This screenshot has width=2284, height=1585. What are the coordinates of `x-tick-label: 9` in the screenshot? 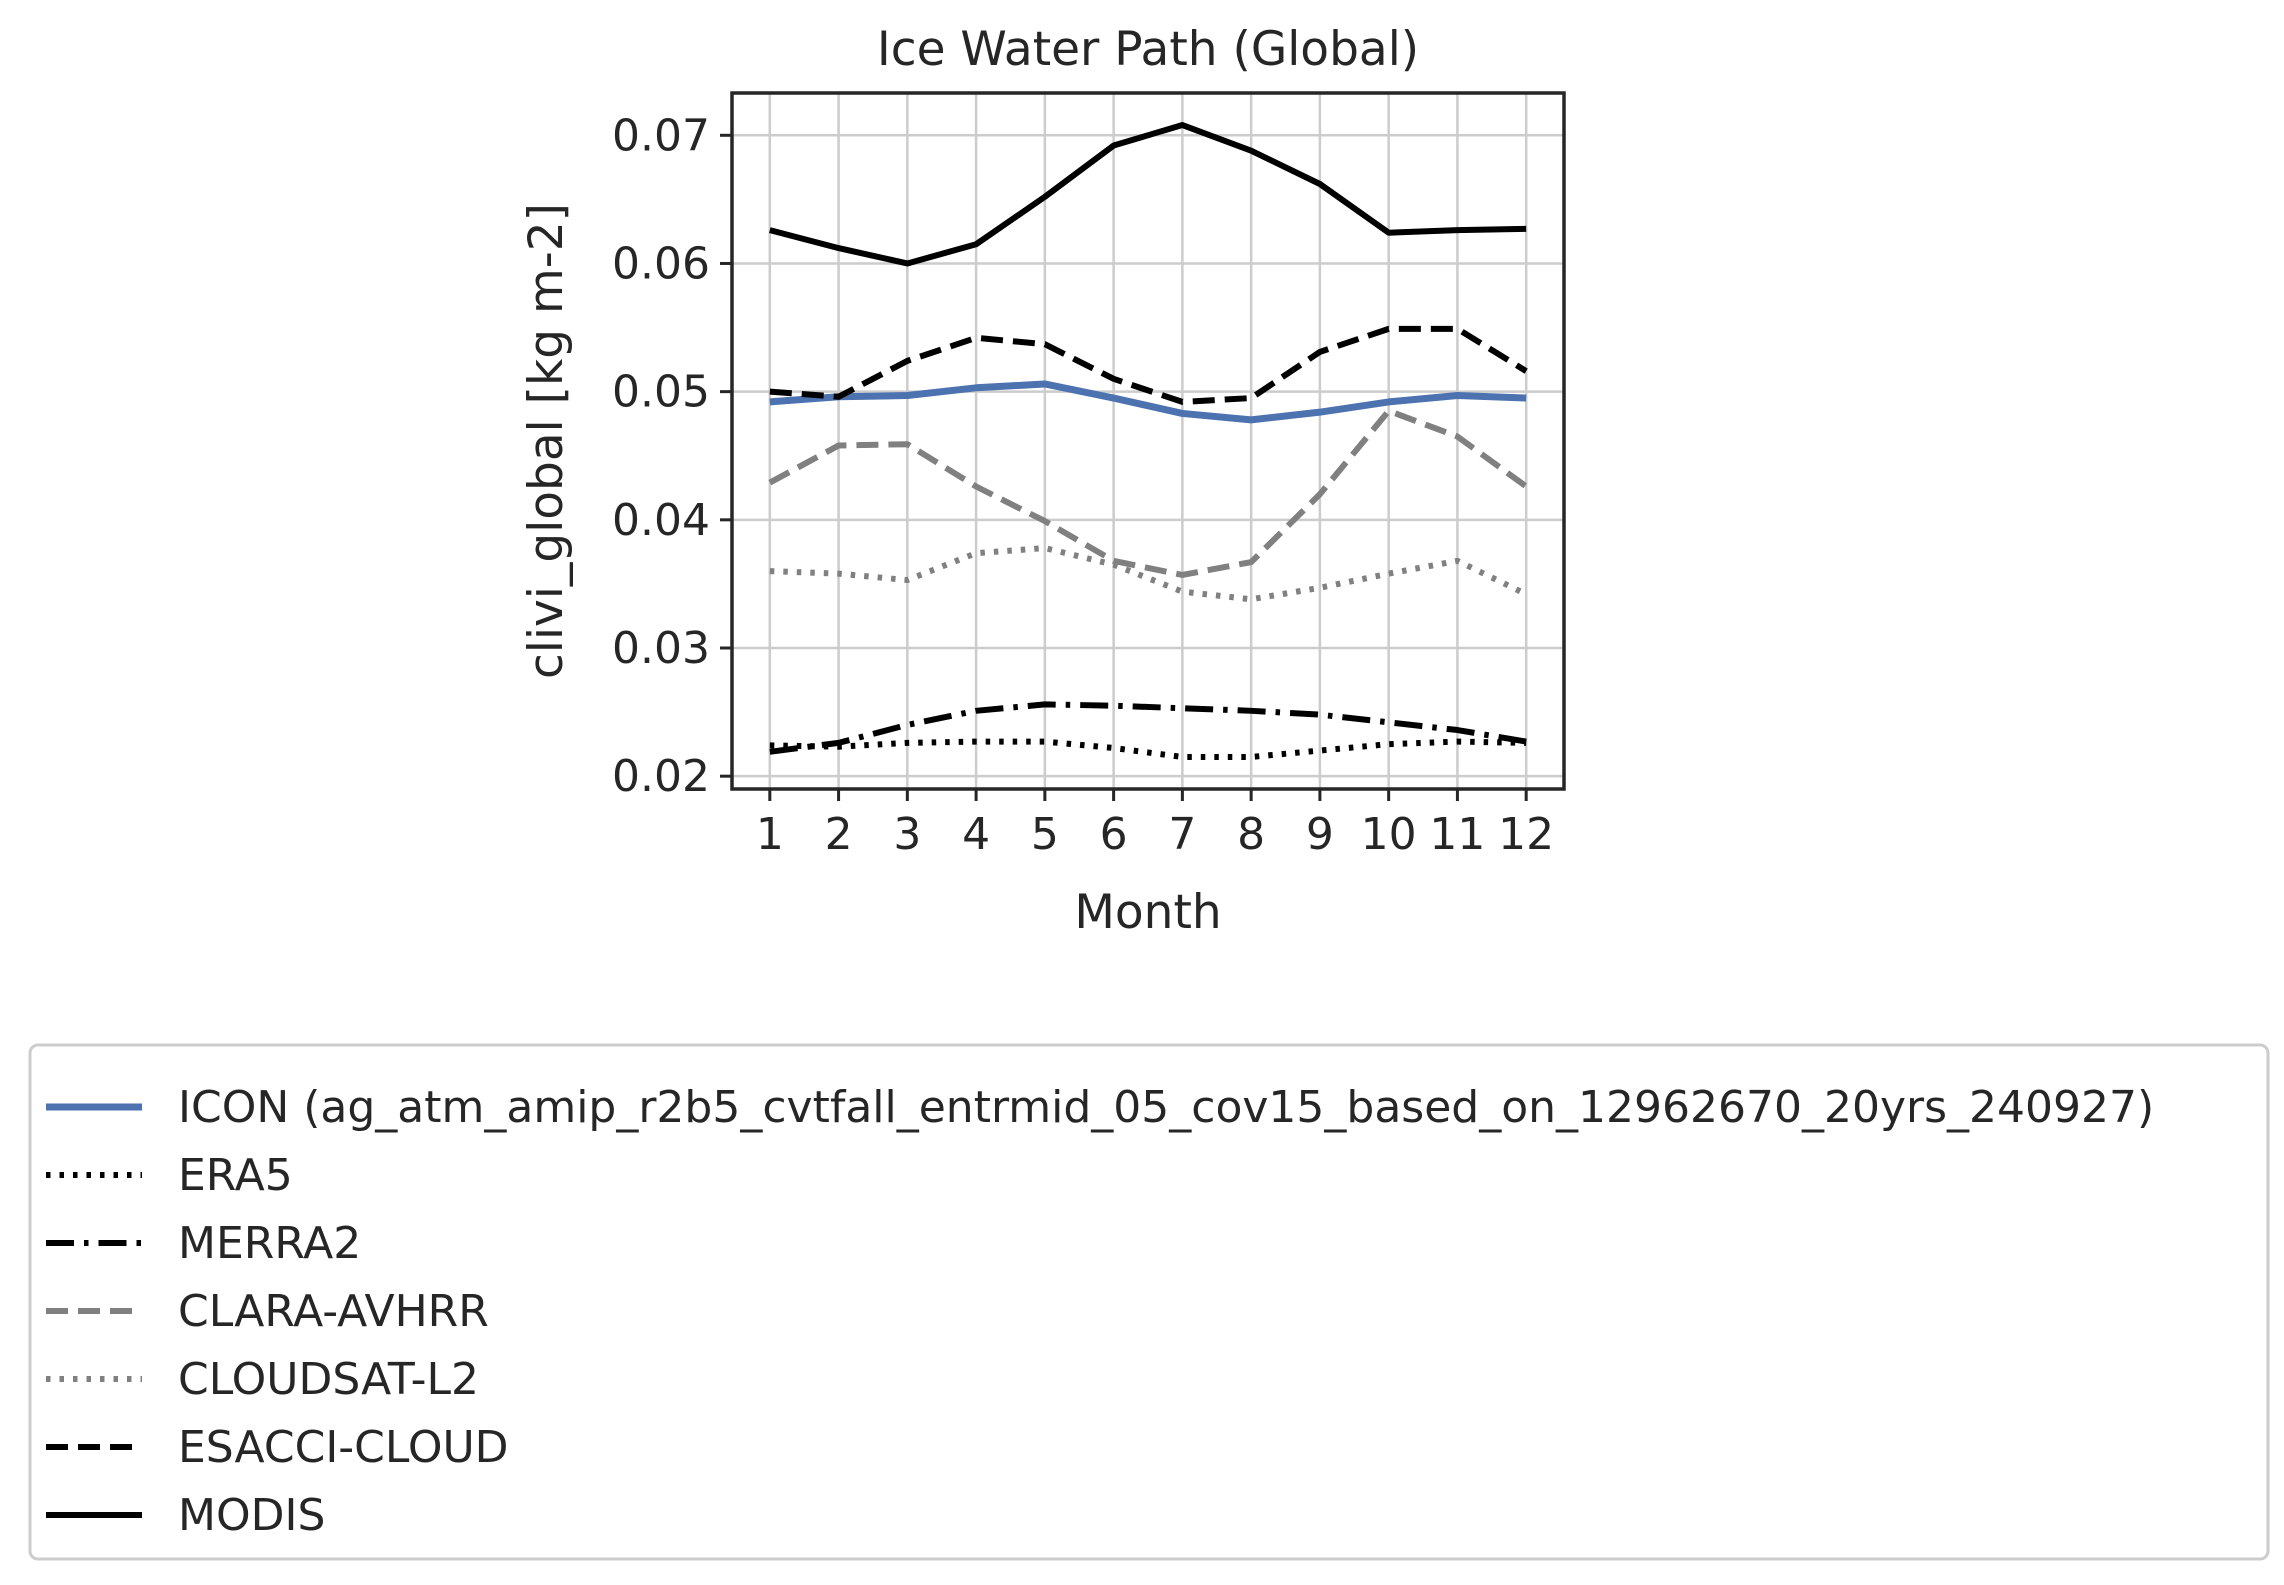 It's located at (1320, 834).